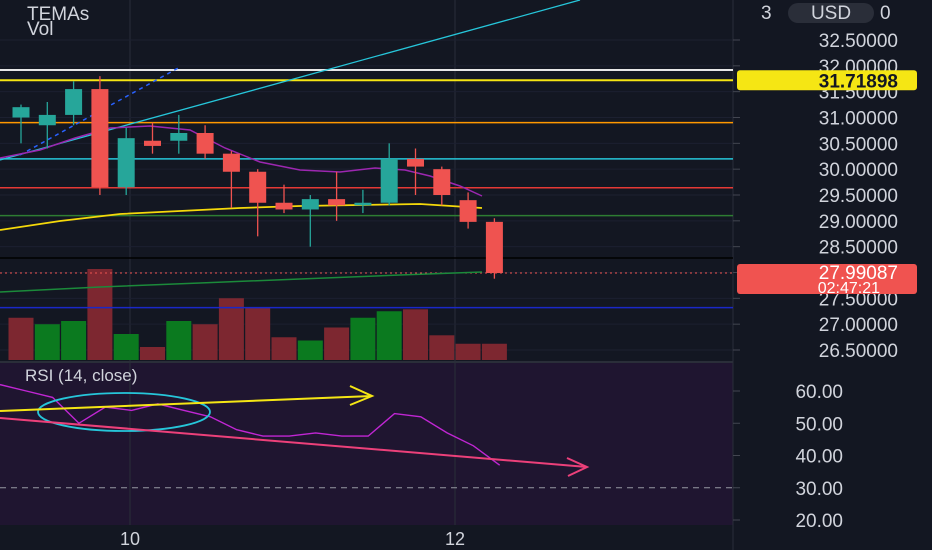 The width and height of the screenshot is (932, 550). What do you see at coordinates (58, 14) in the screenshot?
I see `symbol-label: TEMAs` at bounding box center [58, 14].